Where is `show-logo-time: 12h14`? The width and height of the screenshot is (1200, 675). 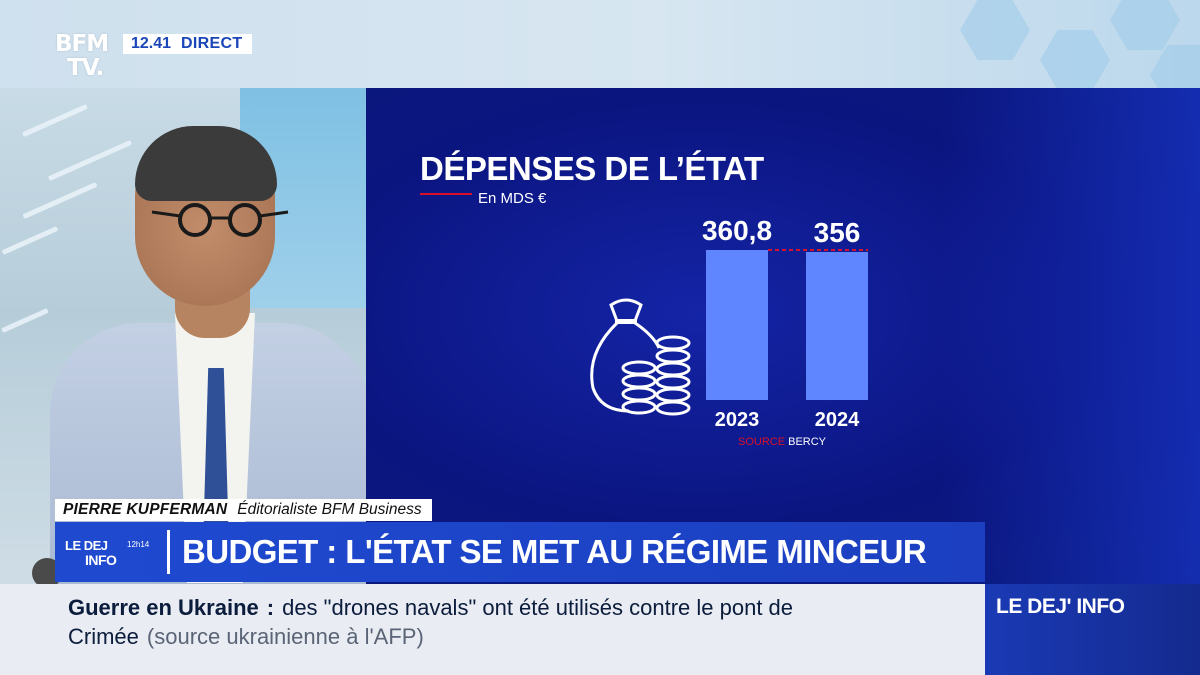 show-logo-time: 12h14 is located at coordinates (138, 544).